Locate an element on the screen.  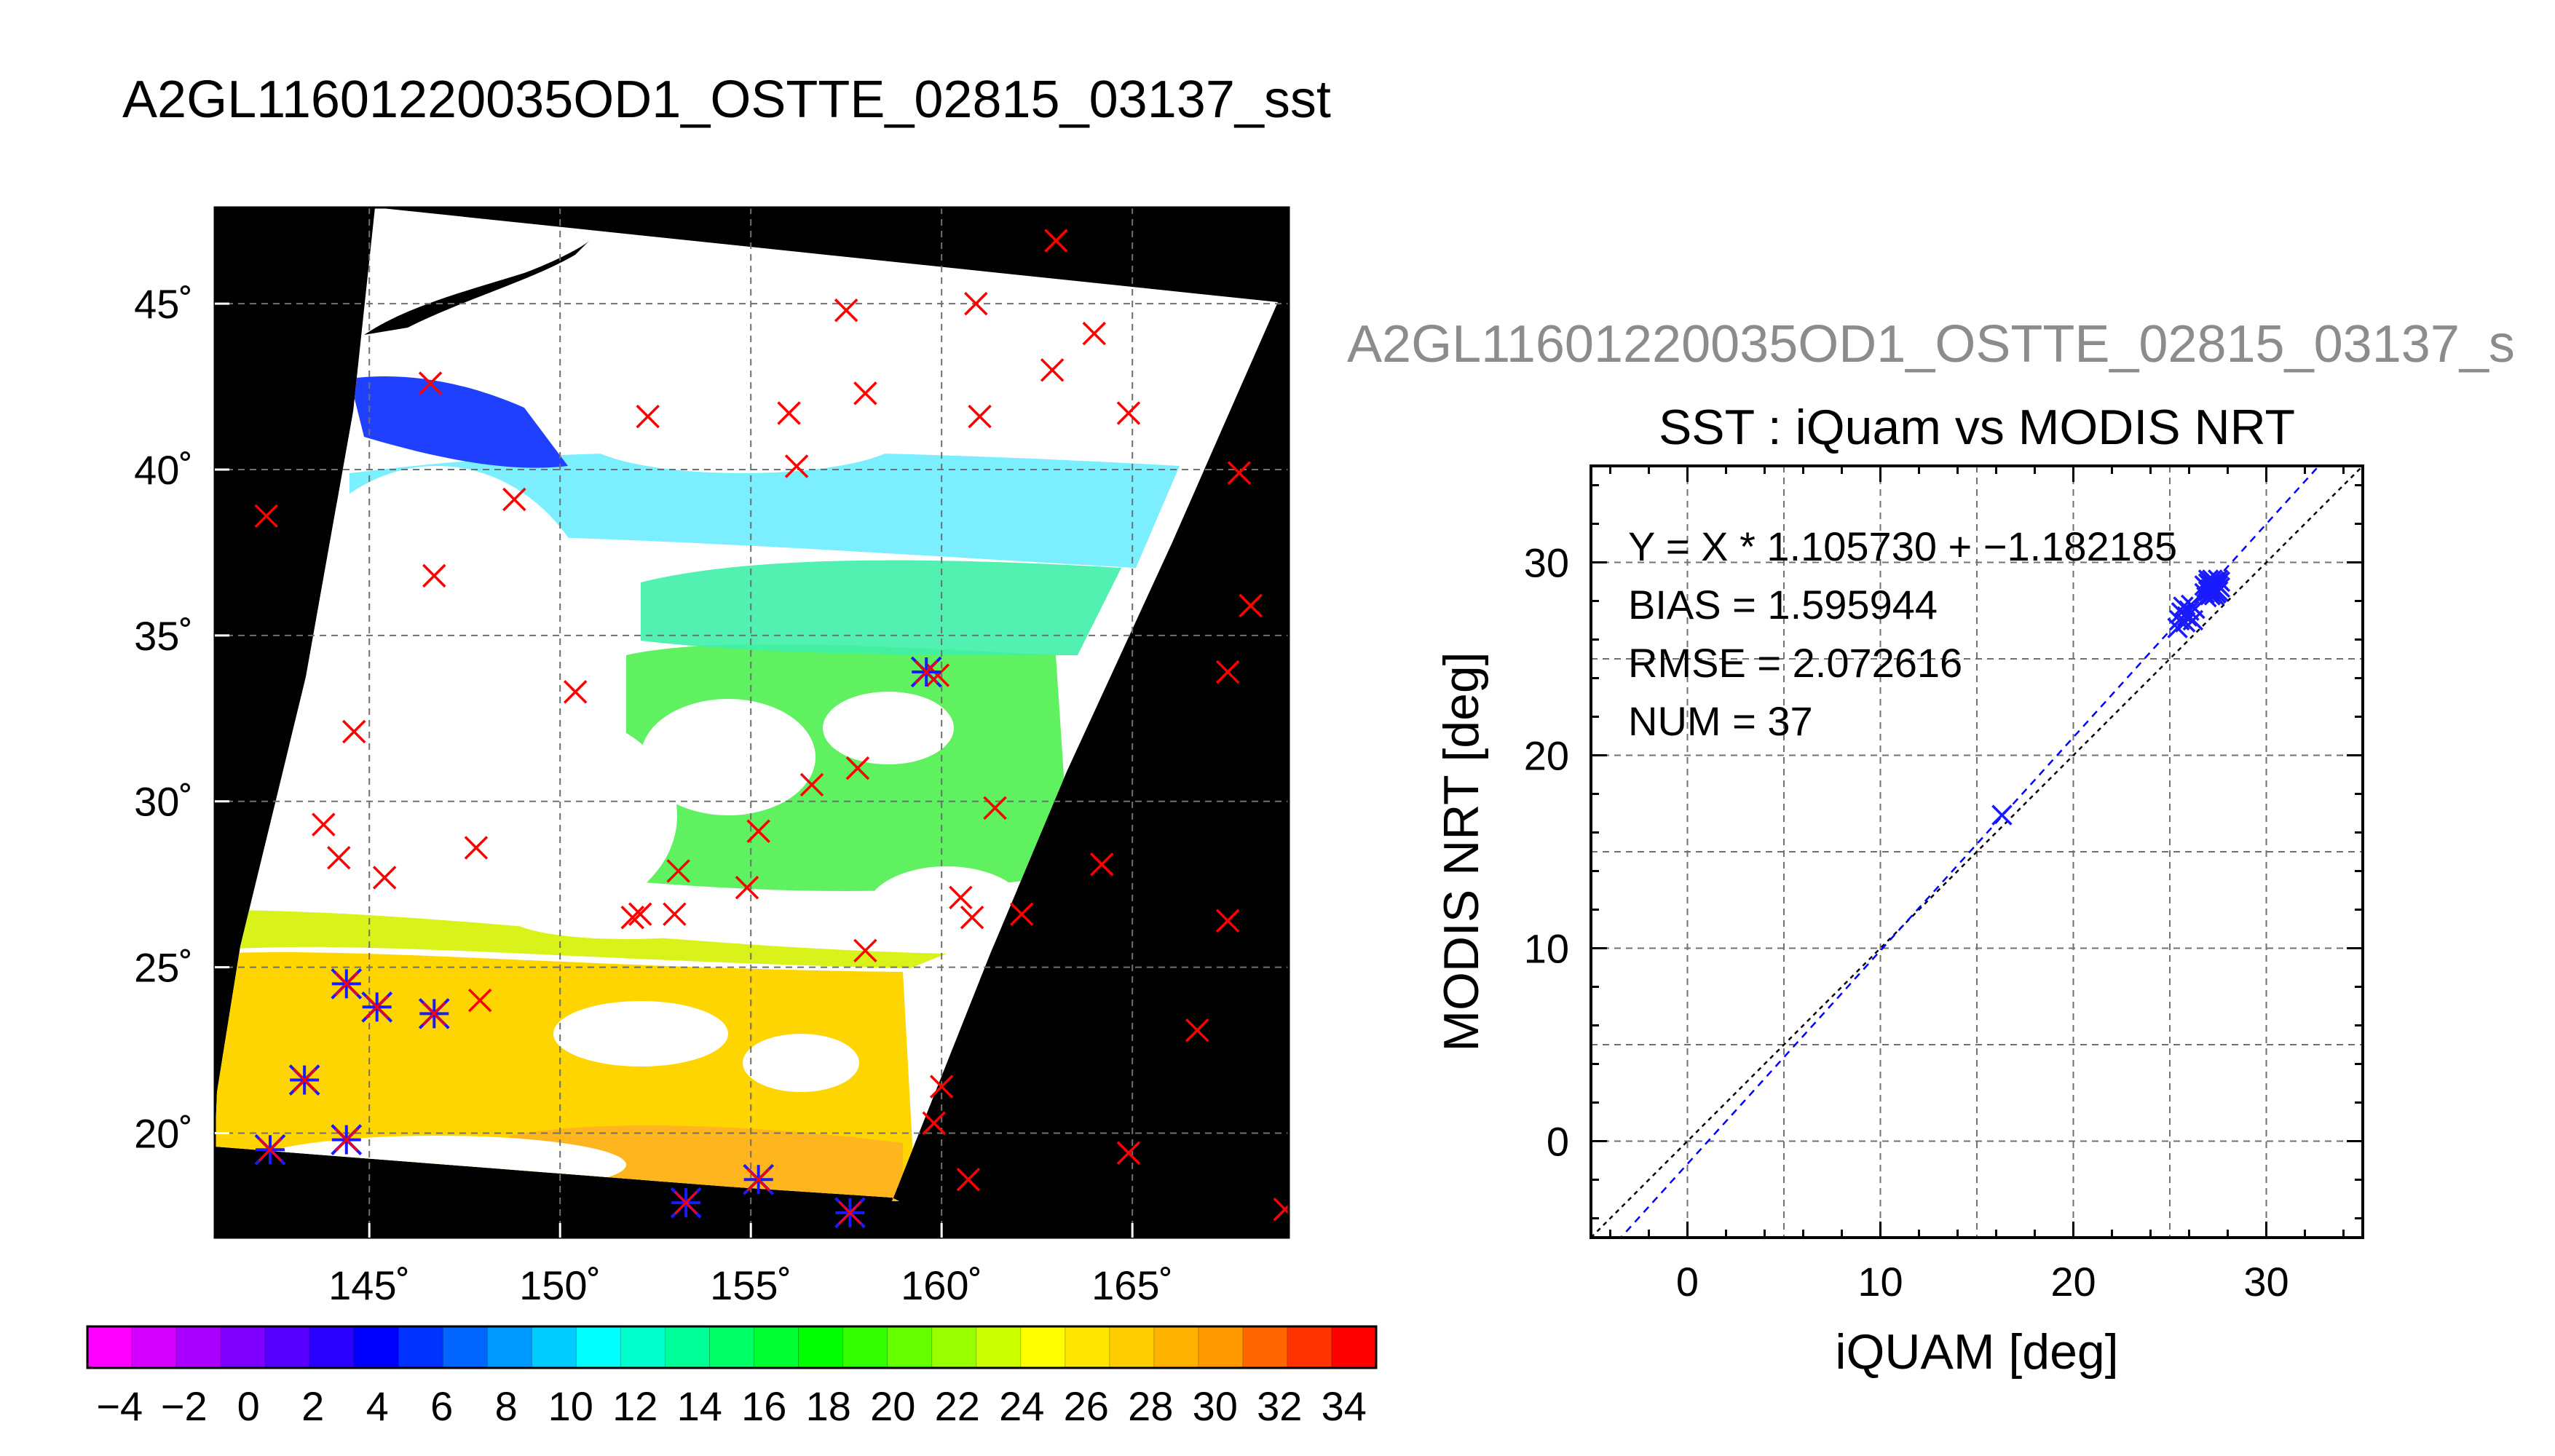
colorbar-tick-label: −2 is located at coordinates (184, 1406).